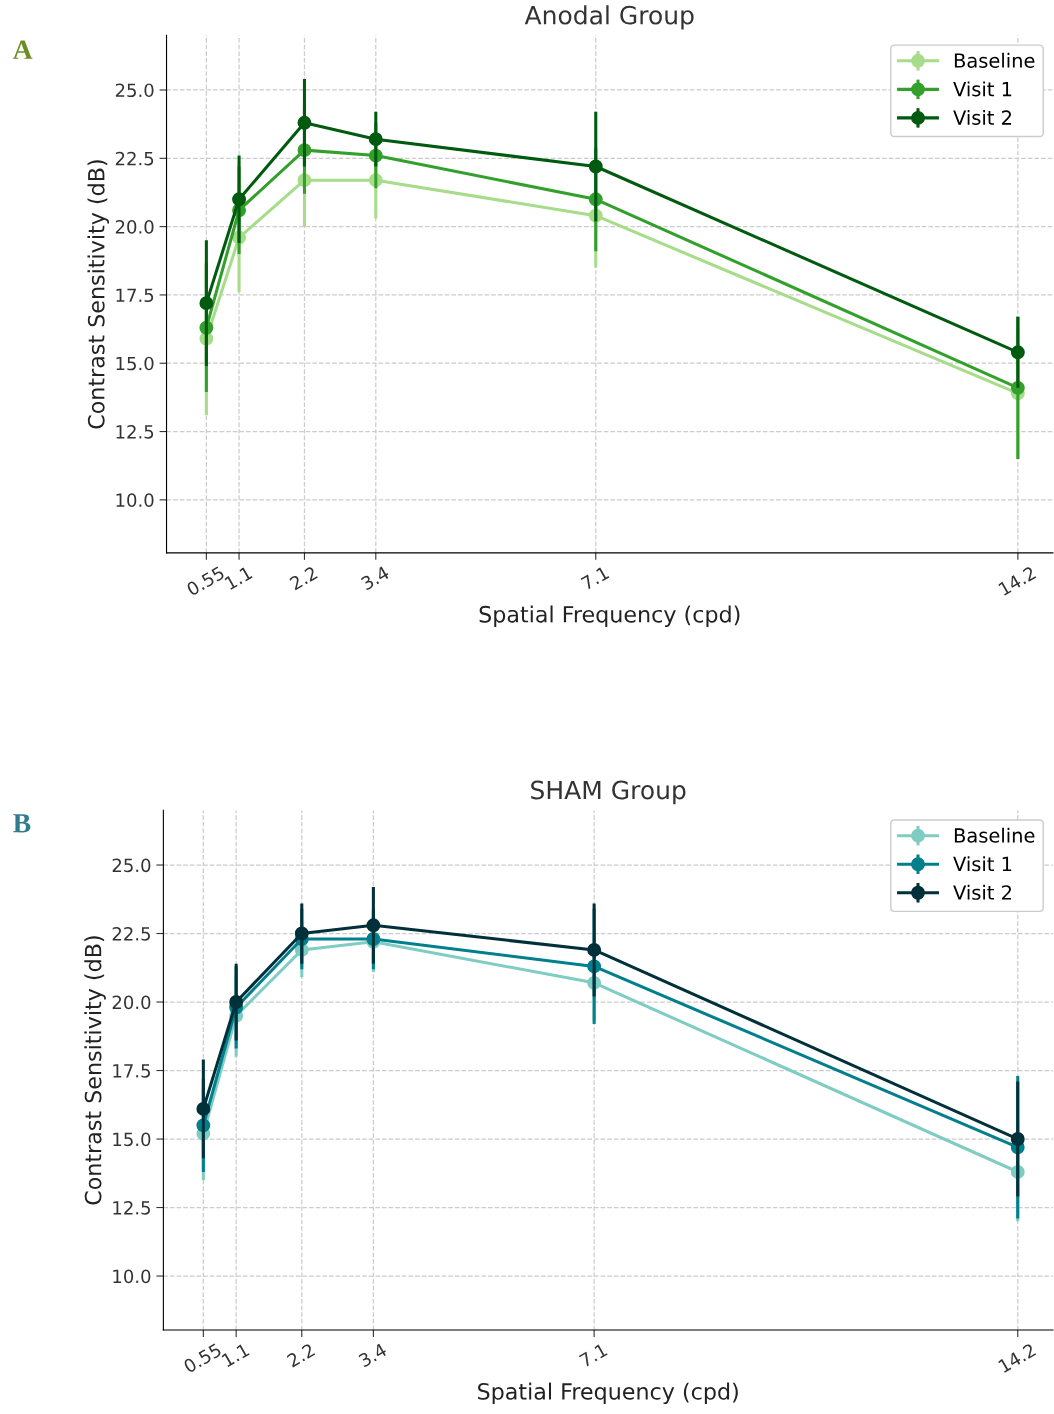 The width and height of the screenshot is (1054, 1414). What do you see at coordinates (22, 49) in the screenshot?
I see `text: A` at bounding box center [22, 49].